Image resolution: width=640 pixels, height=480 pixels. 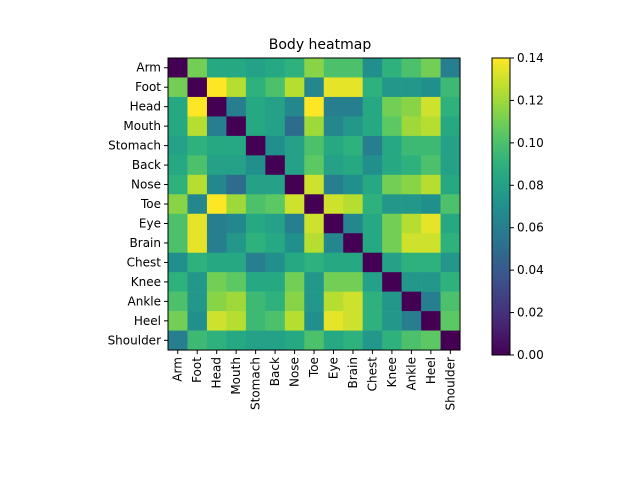 What do you see at coordinates (530, 185) in the screenshot?
I see `colorbar-tick-label: 0.08` at bounding box center [530, 185].